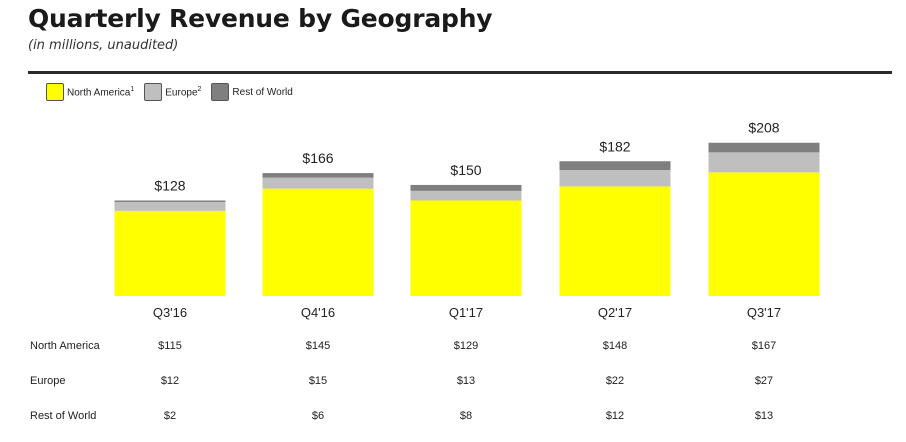  I want to click on title-divider, so click(460, 72).